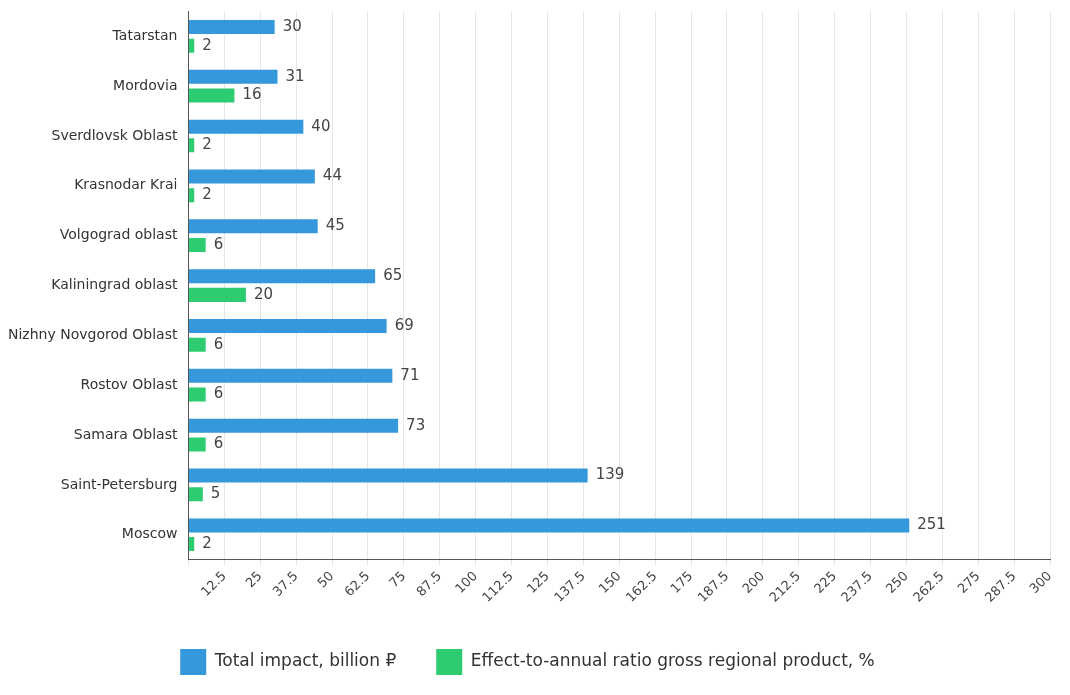 The width and height of the screenshot is (1070, 695). I want to click on x-tick-label: 300, so click(1040, 582).